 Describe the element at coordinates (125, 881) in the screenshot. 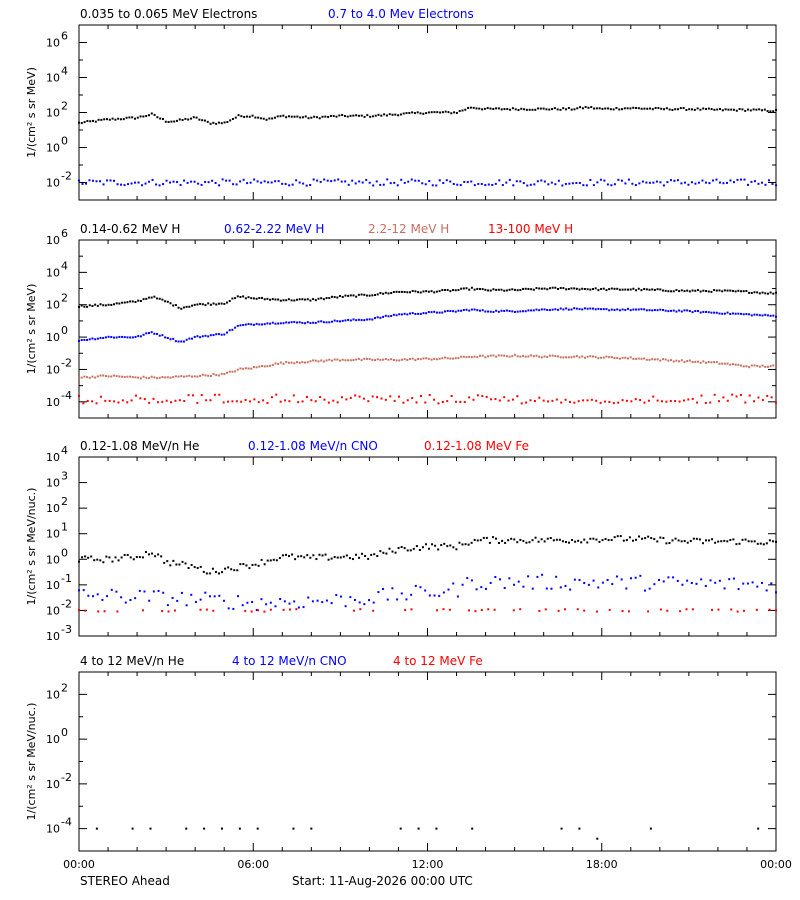

I see `spacecraft-label: STEREO Ahead` at that location.